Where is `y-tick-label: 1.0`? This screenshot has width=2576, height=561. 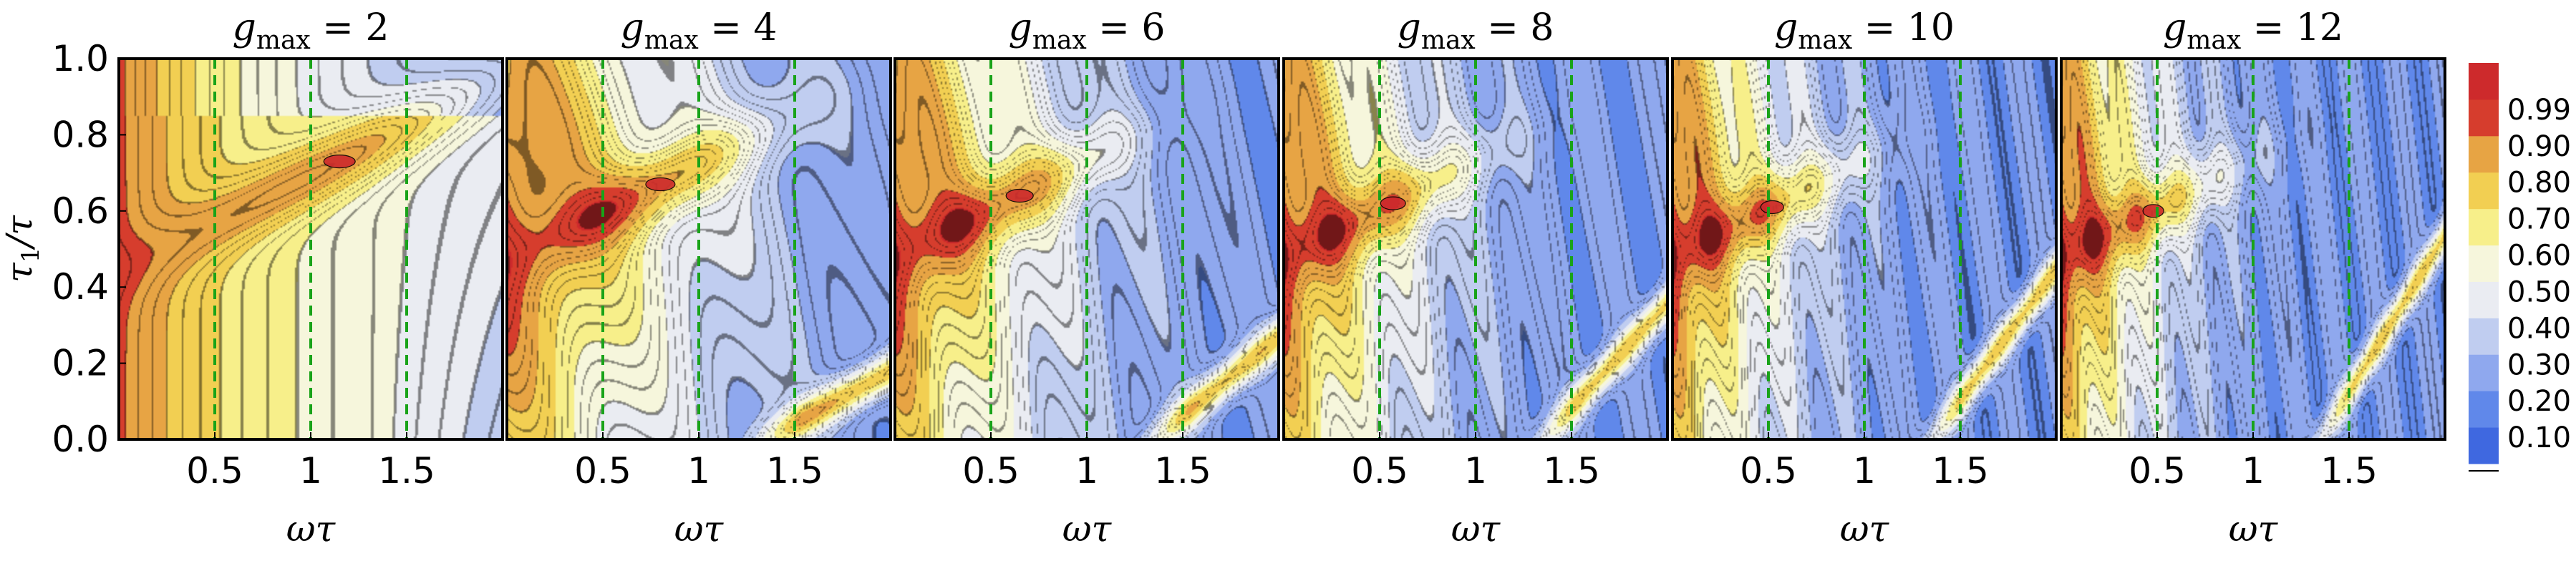 y-tick-label: 1.0 is located at coordinates (81, 58).